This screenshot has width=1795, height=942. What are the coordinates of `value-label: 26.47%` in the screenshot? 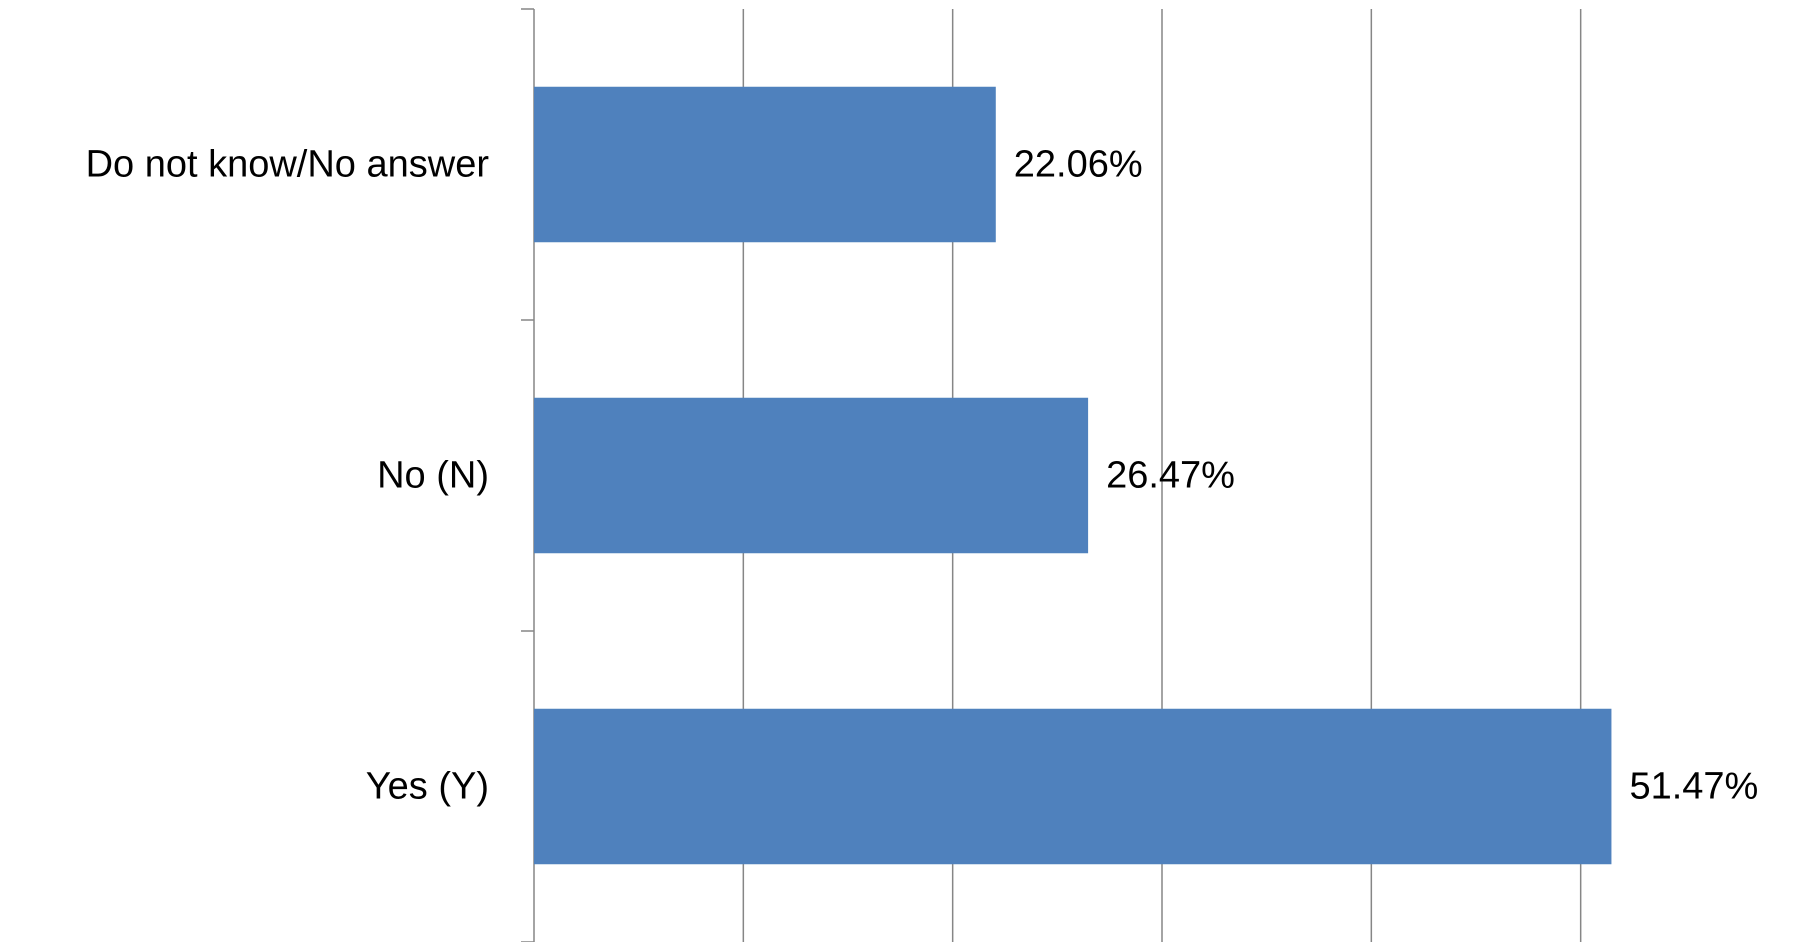 It's located at (1170, 476).